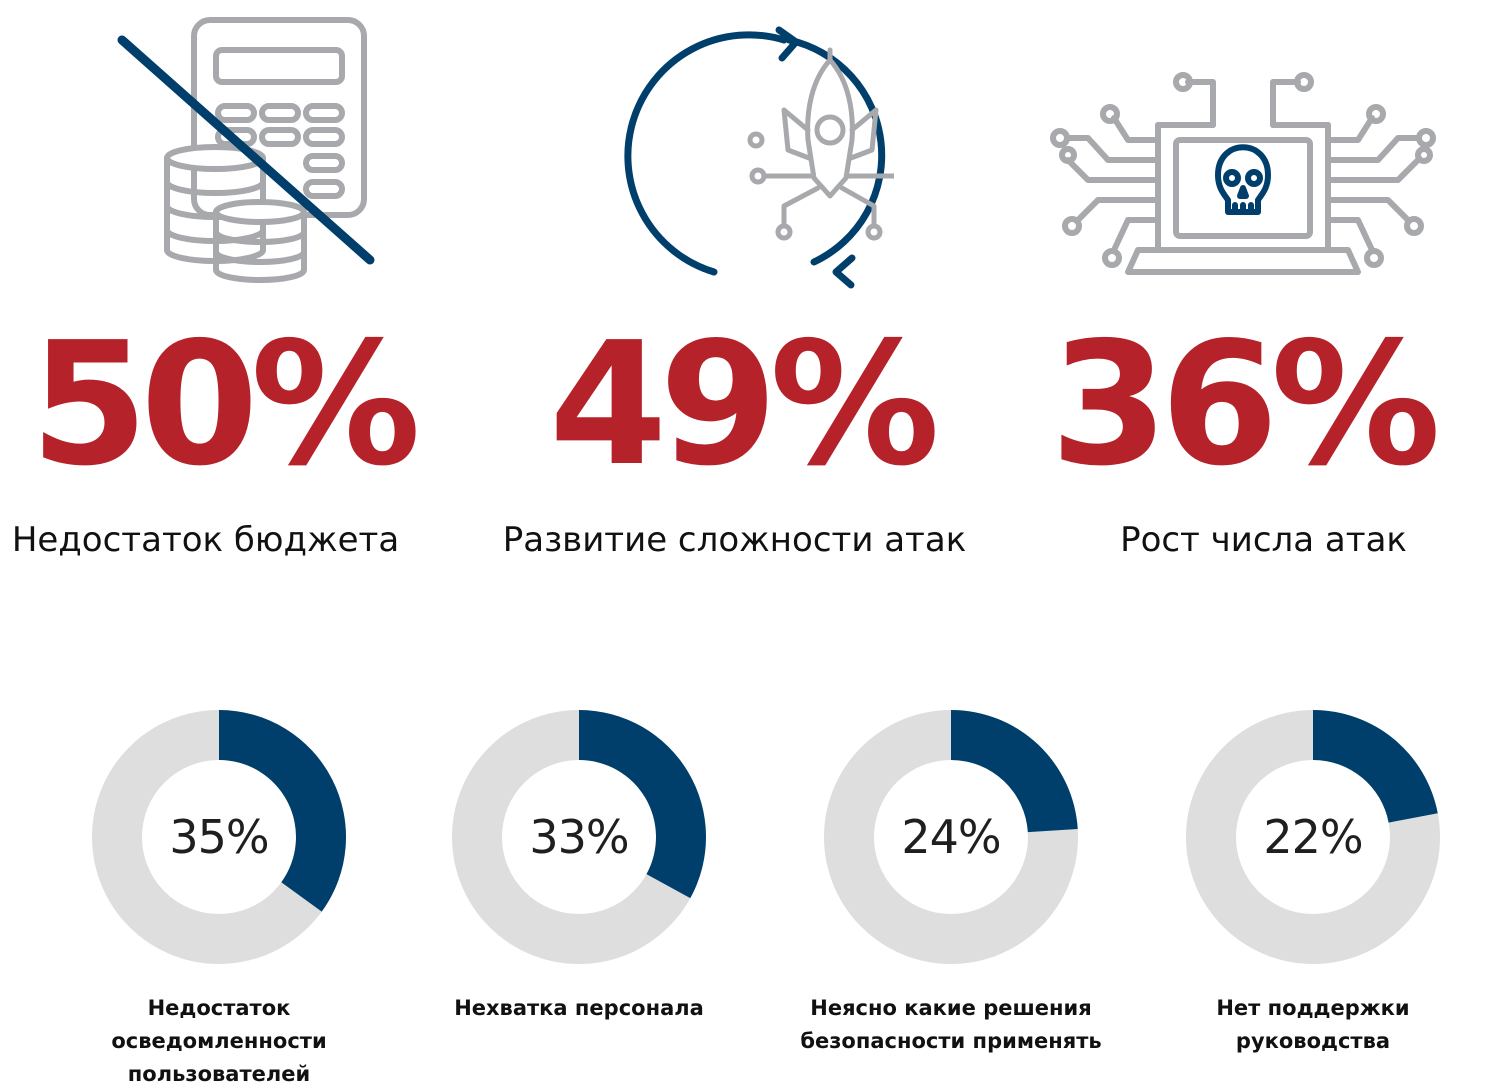  I want to click on stat-value: 50%, so click(225, 405).